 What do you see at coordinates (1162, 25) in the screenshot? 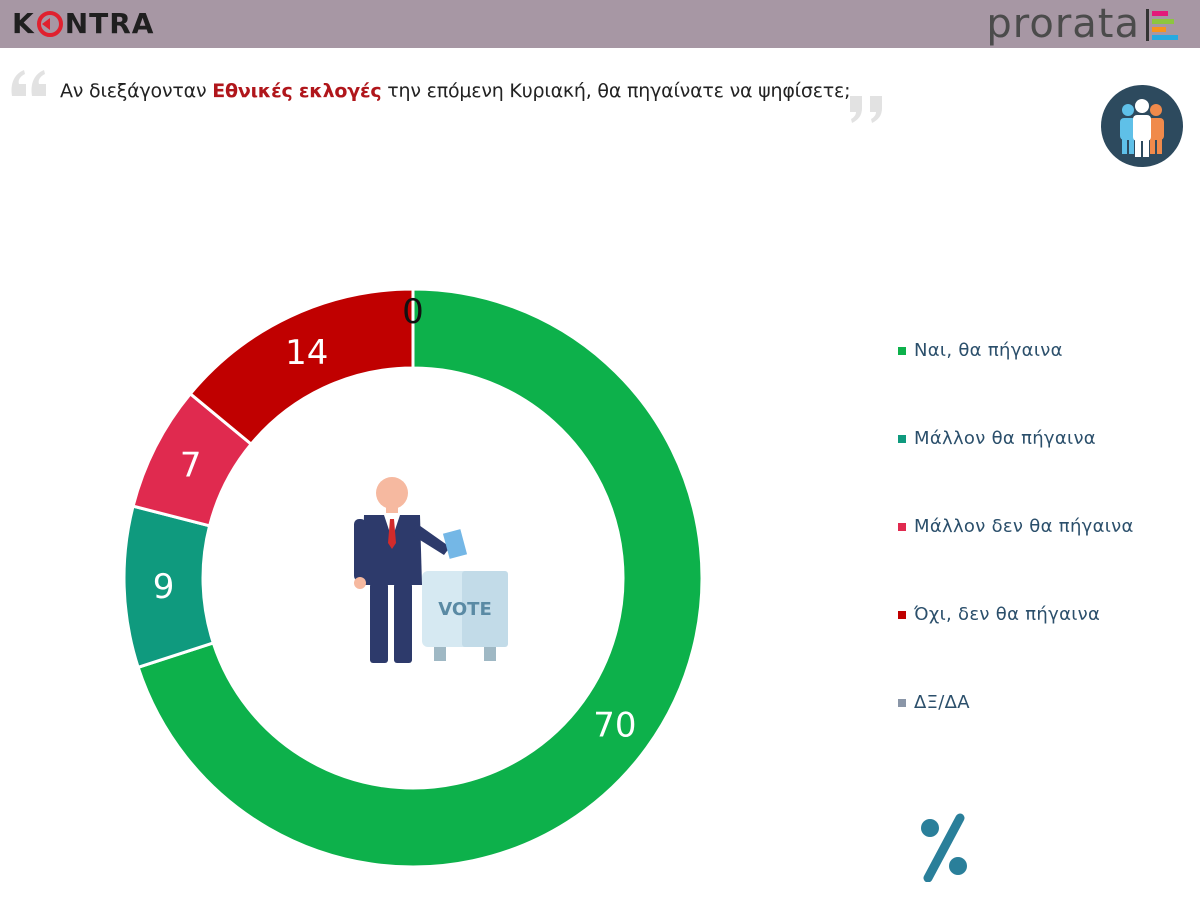
I see `prorata-bars-icon` at bounding box center [1162, 25].